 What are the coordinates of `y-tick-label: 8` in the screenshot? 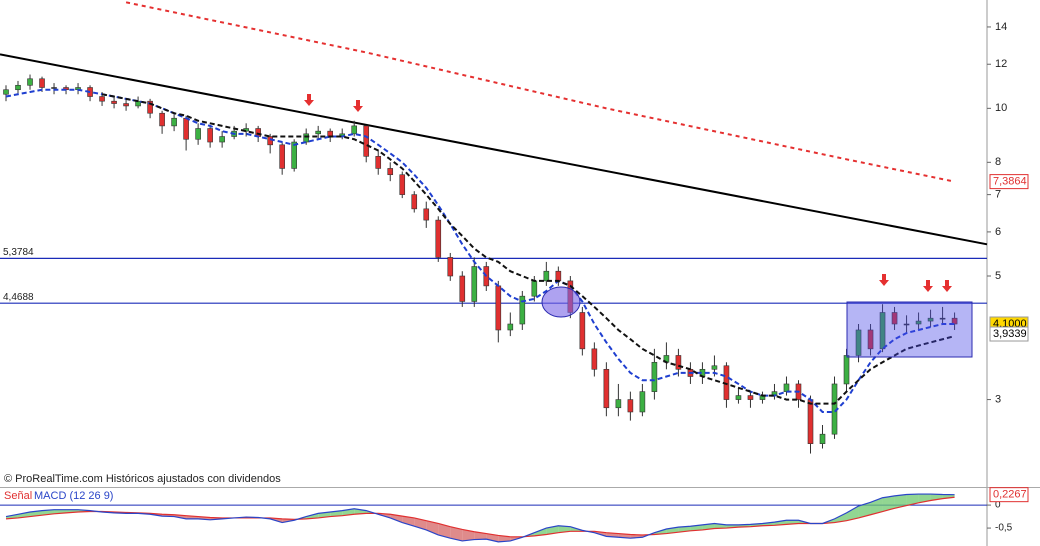 It's located at (998, 162).